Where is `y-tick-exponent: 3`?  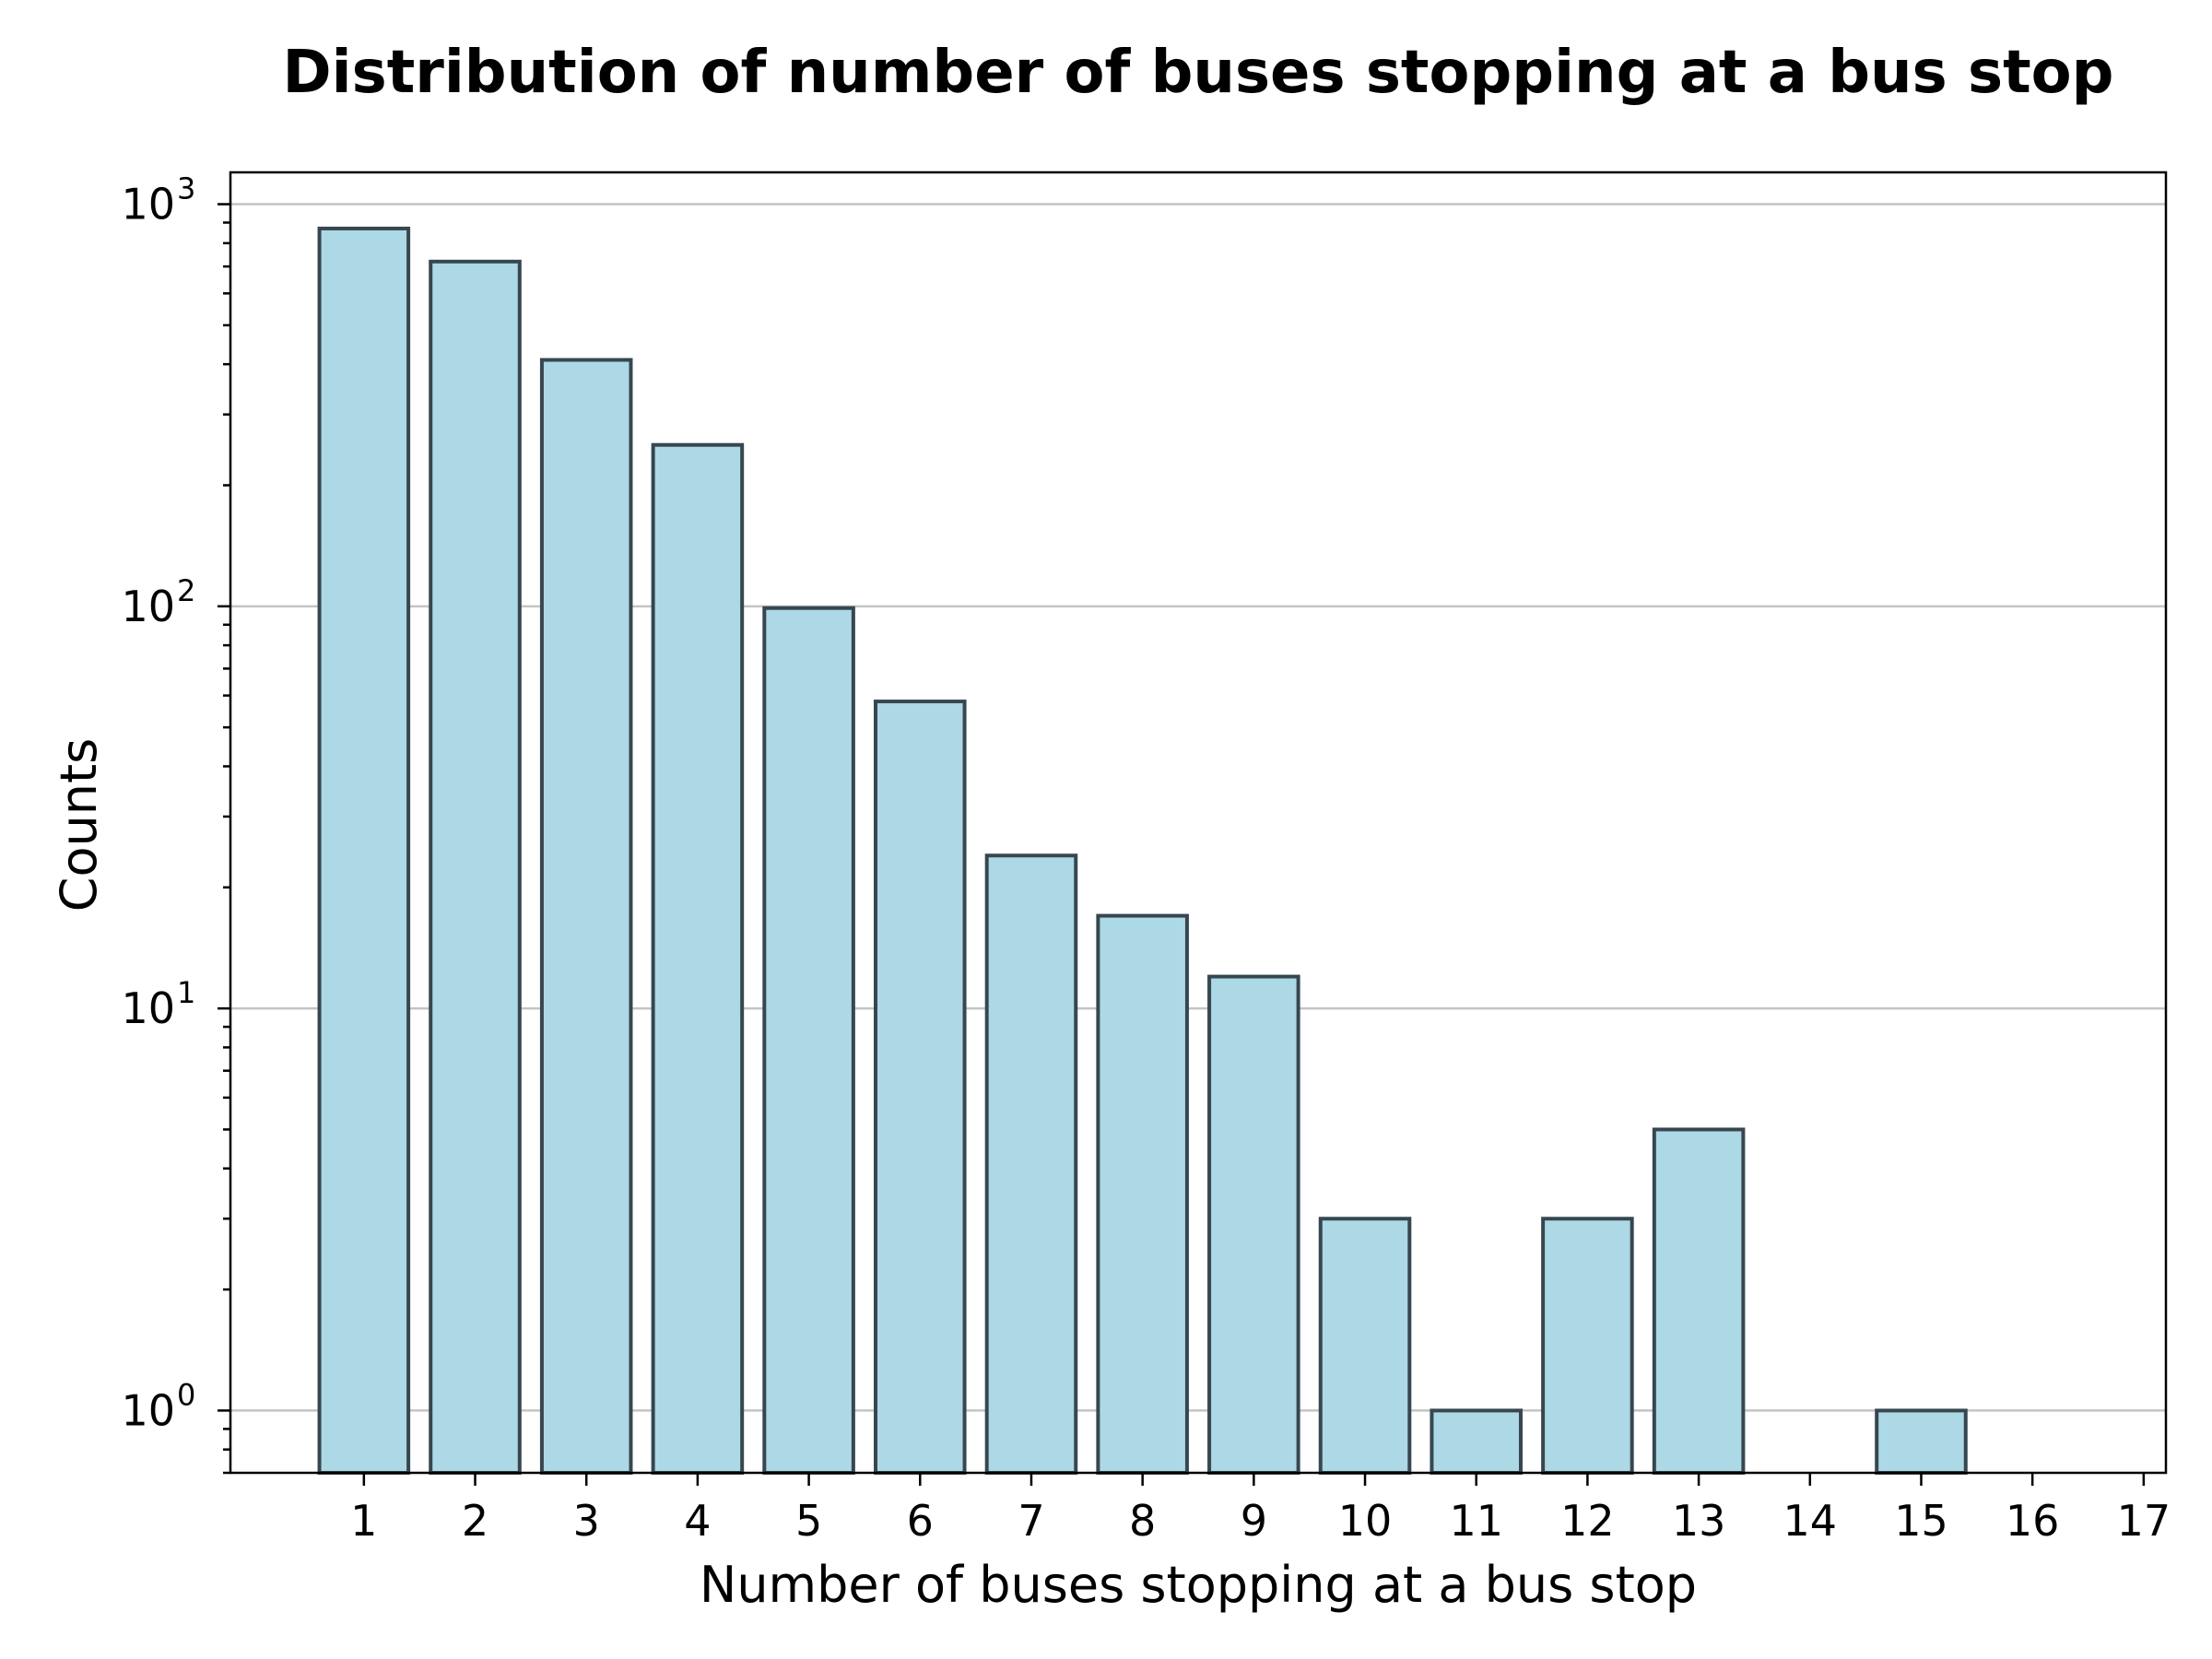 y-tick-exponent: 3 is located at coordinates (186, 188).